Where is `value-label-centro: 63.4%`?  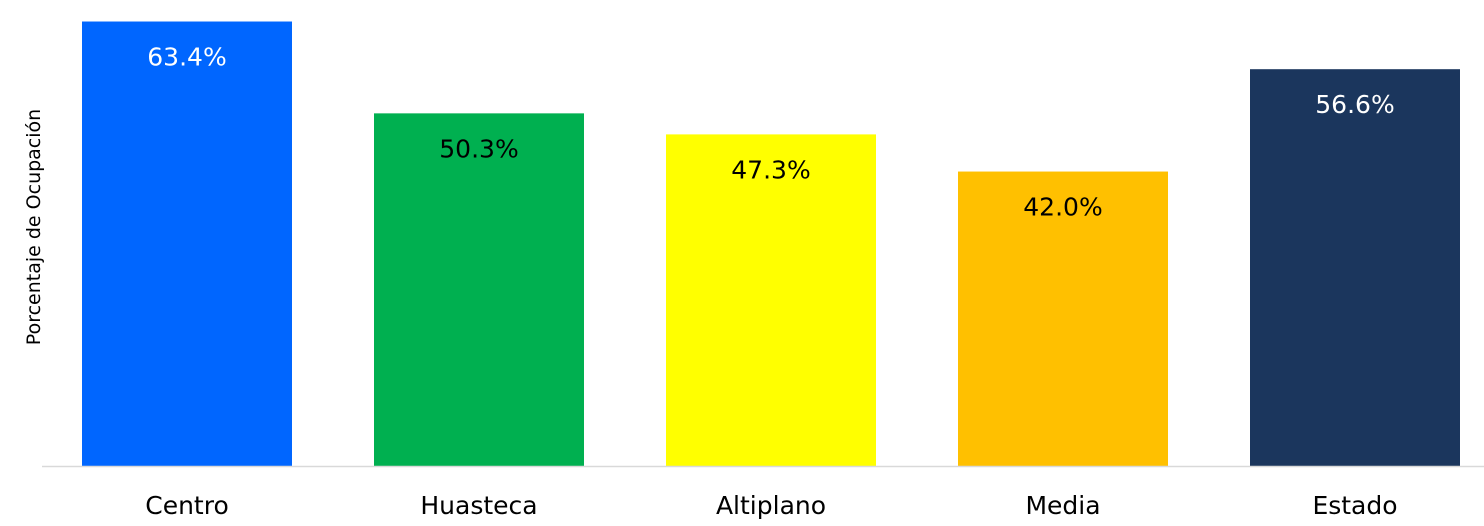 value-label-centro: 63.4% is located at coordinates (186, 57).